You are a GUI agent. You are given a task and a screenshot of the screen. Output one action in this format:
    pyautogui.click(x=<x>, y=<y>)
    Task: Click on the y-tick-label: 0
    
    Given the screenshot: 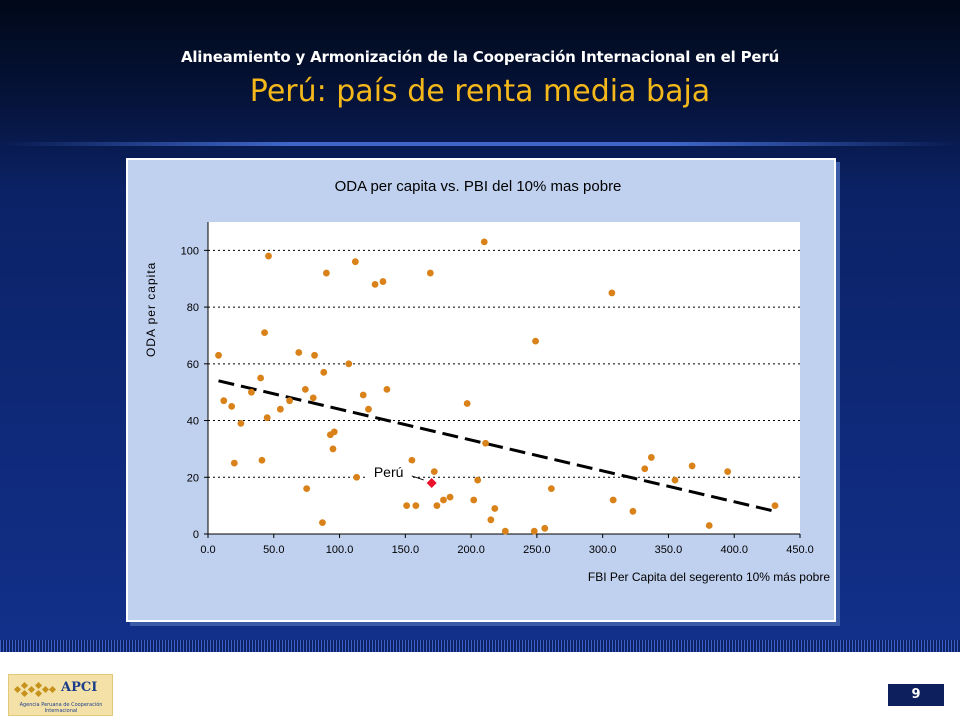 What is the action you would take?
    pyautogui.click(x=196, y=535)
    